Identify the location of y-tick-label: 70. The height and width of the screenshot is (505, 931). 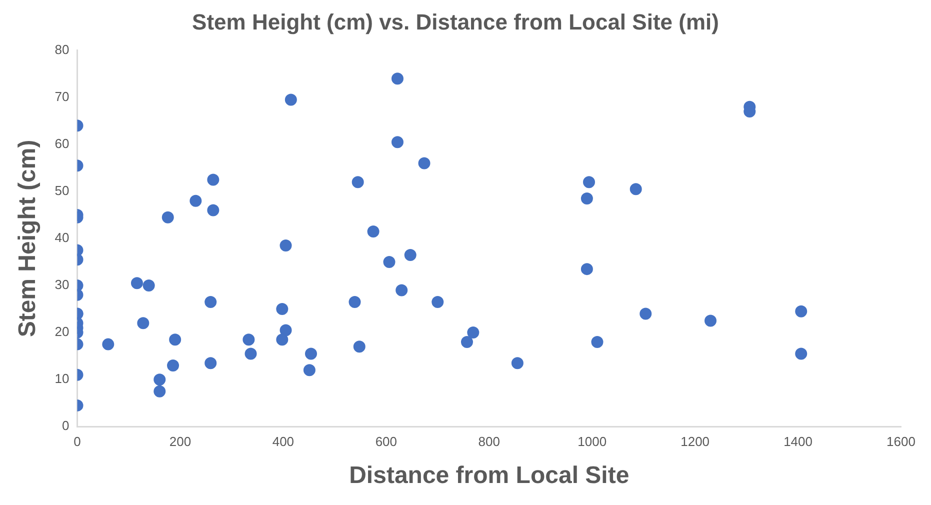
(62, 96).